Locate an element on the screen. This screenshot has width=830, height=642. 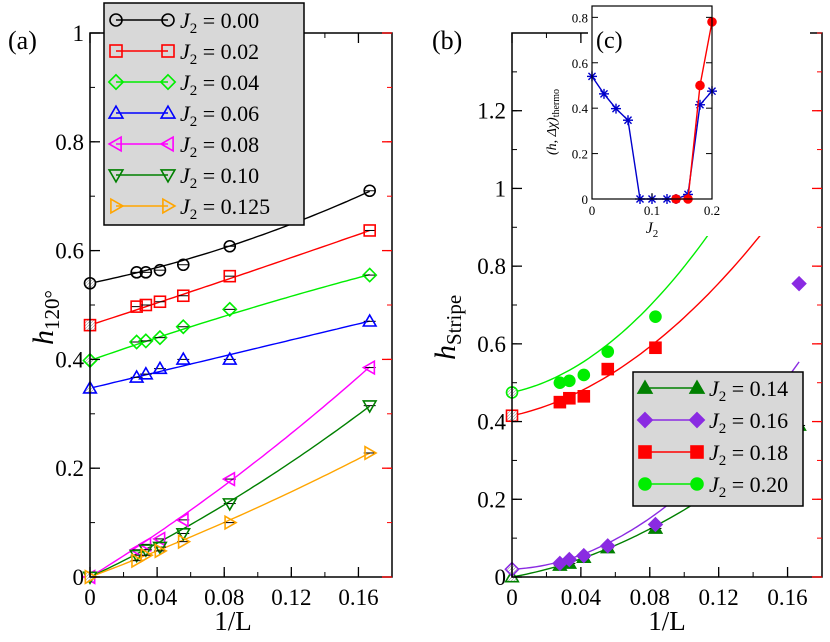
panel-b-ytick-label-3: 0.6 is located at coordinates (491, 344).